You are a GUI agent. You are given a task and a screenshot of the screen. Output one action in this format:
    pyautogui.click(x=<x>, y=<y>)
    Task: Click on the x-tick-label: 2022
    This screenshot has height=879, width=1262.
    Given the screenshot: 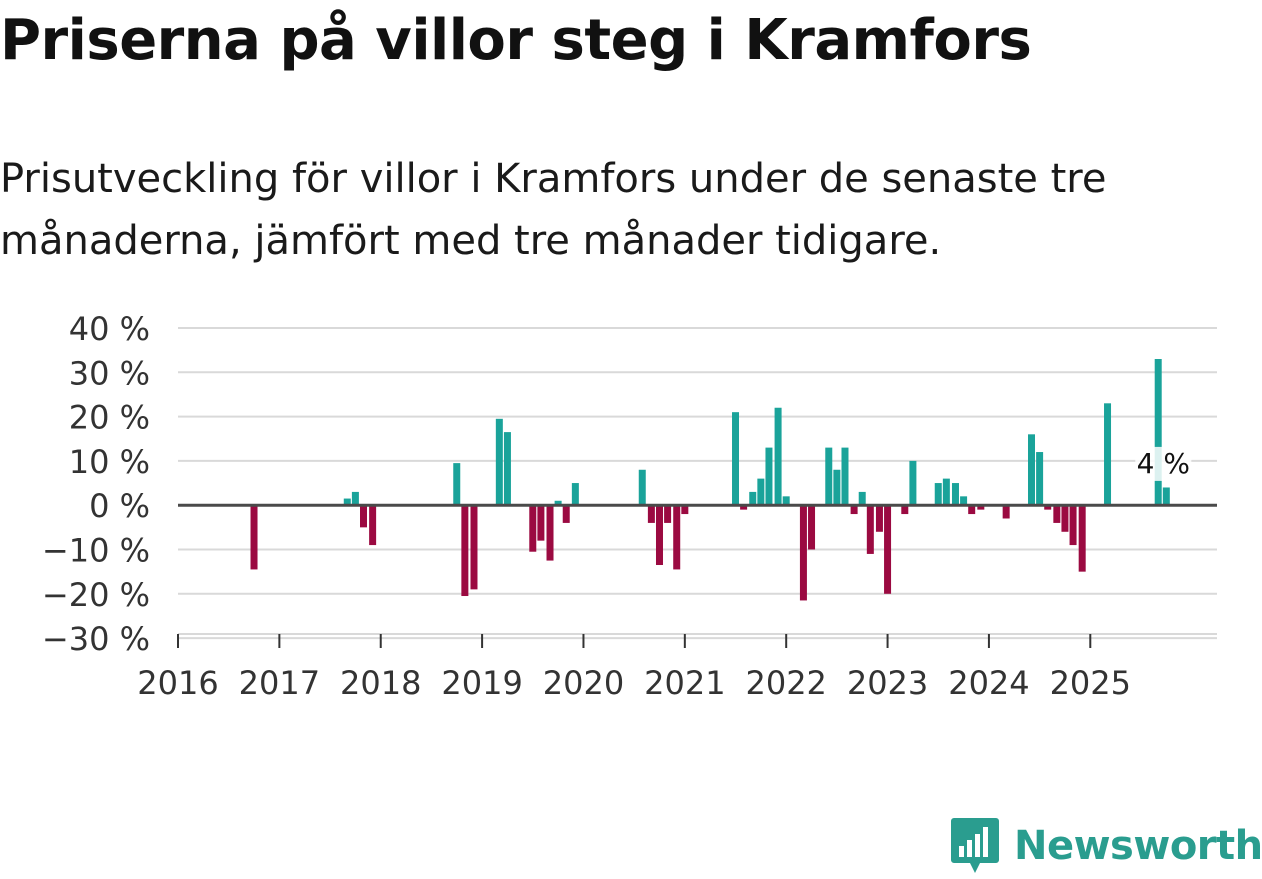 What is the action you would take?
    pyautogui.click(x=785, y=682)
    